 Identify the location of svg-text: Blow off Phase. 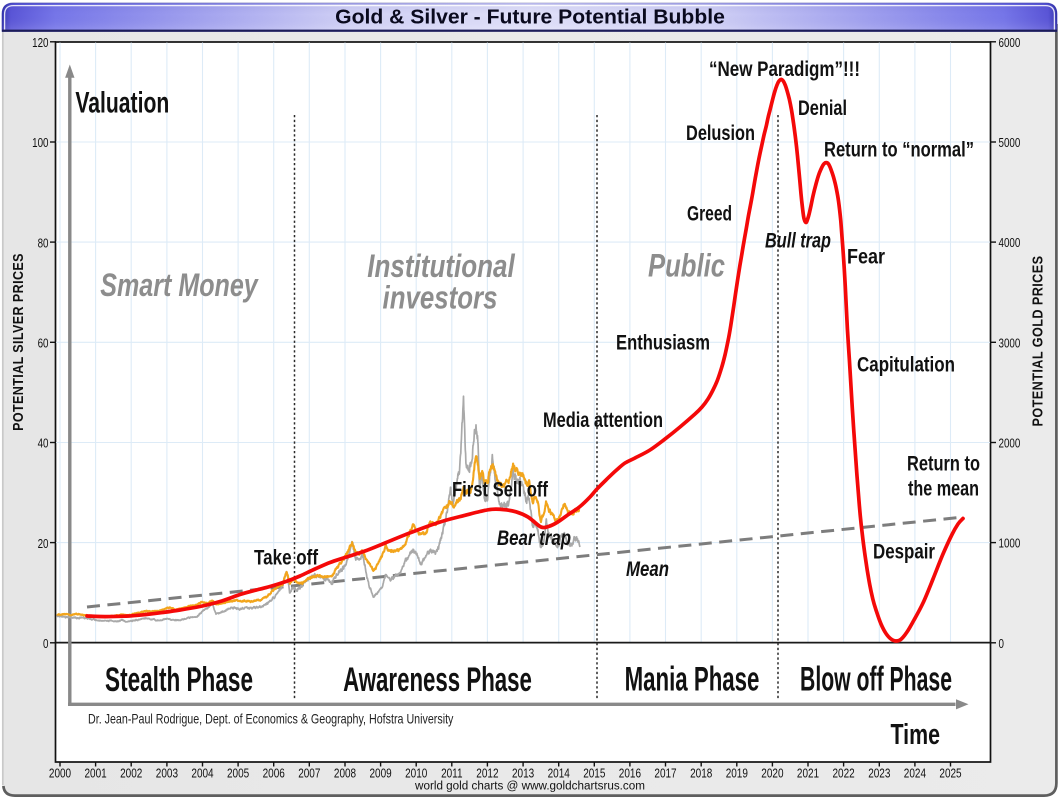
(876, 680).